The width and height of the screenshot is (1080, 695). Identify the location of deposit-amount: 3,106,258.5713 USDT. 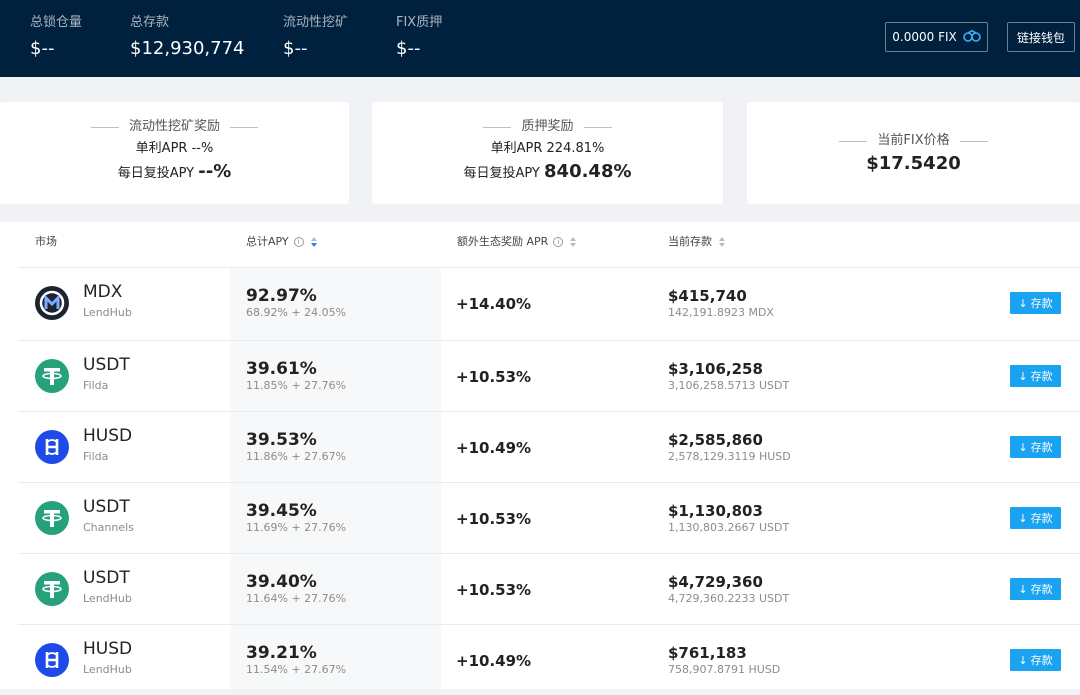
(729, 385).